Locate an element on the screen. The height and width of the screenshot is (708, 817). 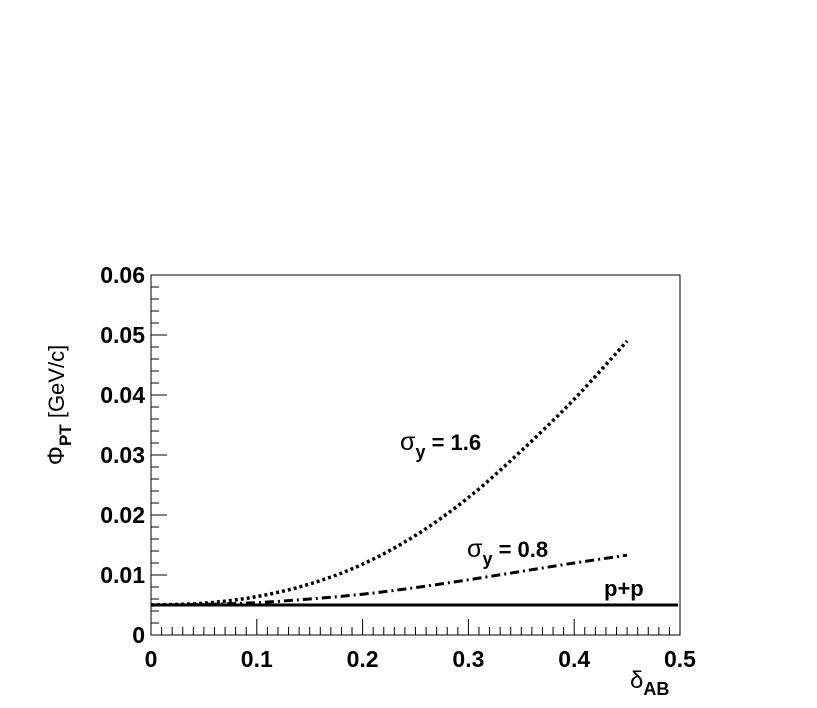
x-tick-label: 0 is located at coordinates (151, 659).